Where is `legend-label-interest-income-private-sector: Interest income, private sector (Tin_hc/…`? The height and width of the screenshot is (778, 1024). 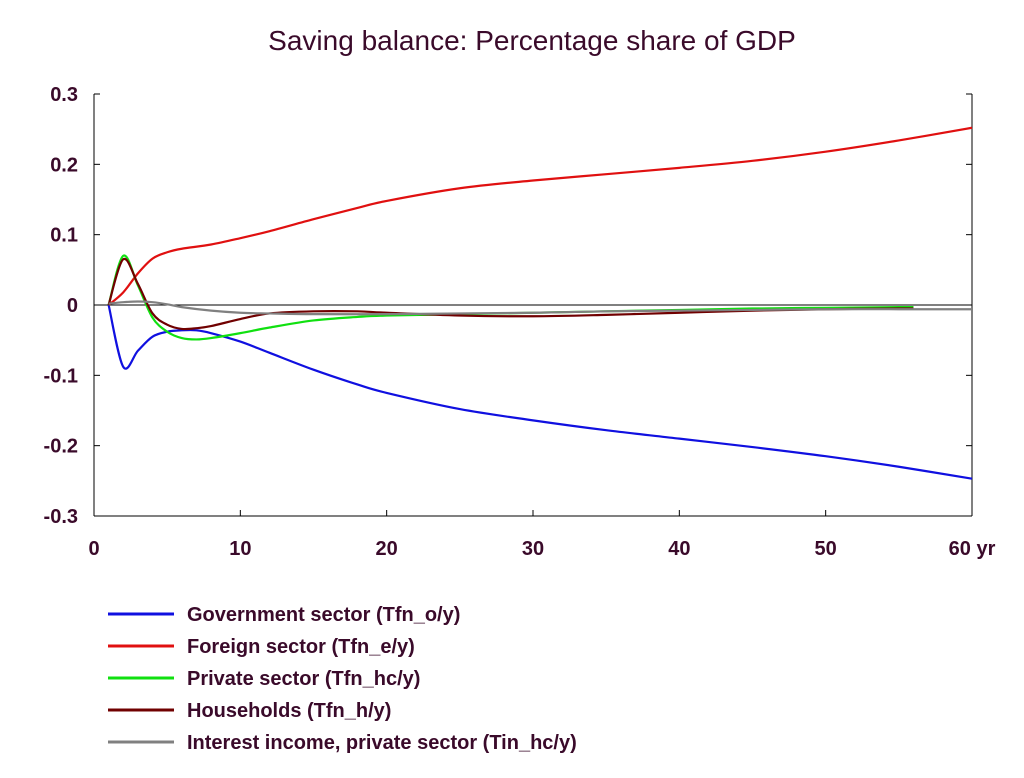
legend-label-interest-income-private-sector: Interest income, private sector (Tin_hc/… is located at coordinates (382, 743).